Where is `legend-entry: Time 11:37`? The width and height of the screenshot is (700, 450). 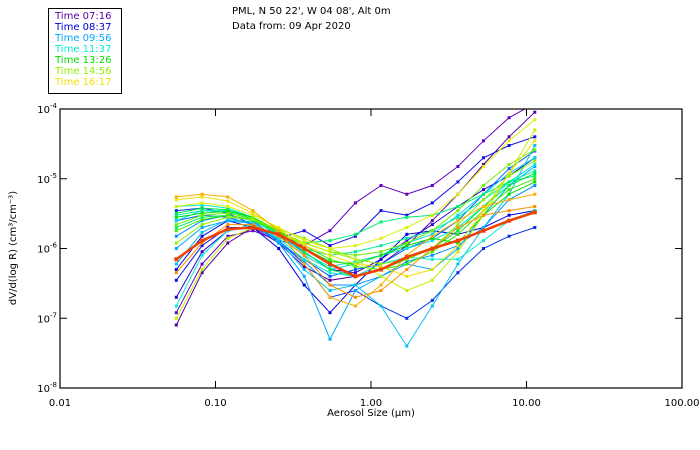 legend-entry: Time 11:37 is located at coordinates (83, 49).